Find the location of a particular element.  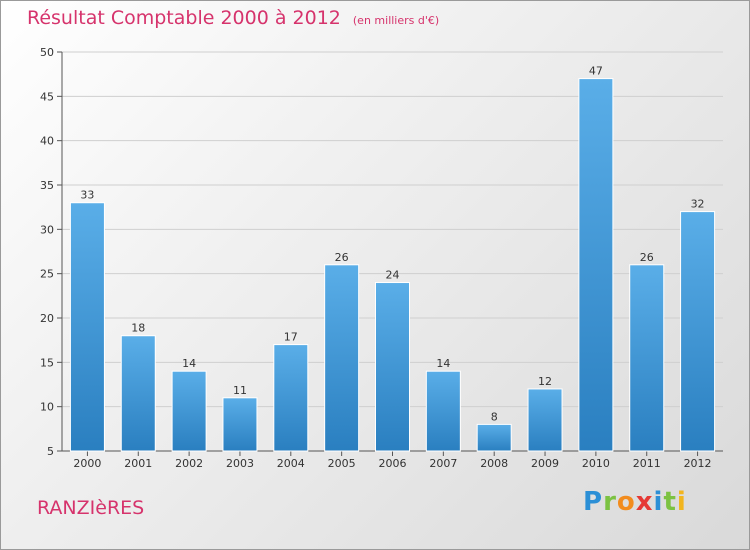

x-tick-label: 2004 is located at coordinates (291, 463).